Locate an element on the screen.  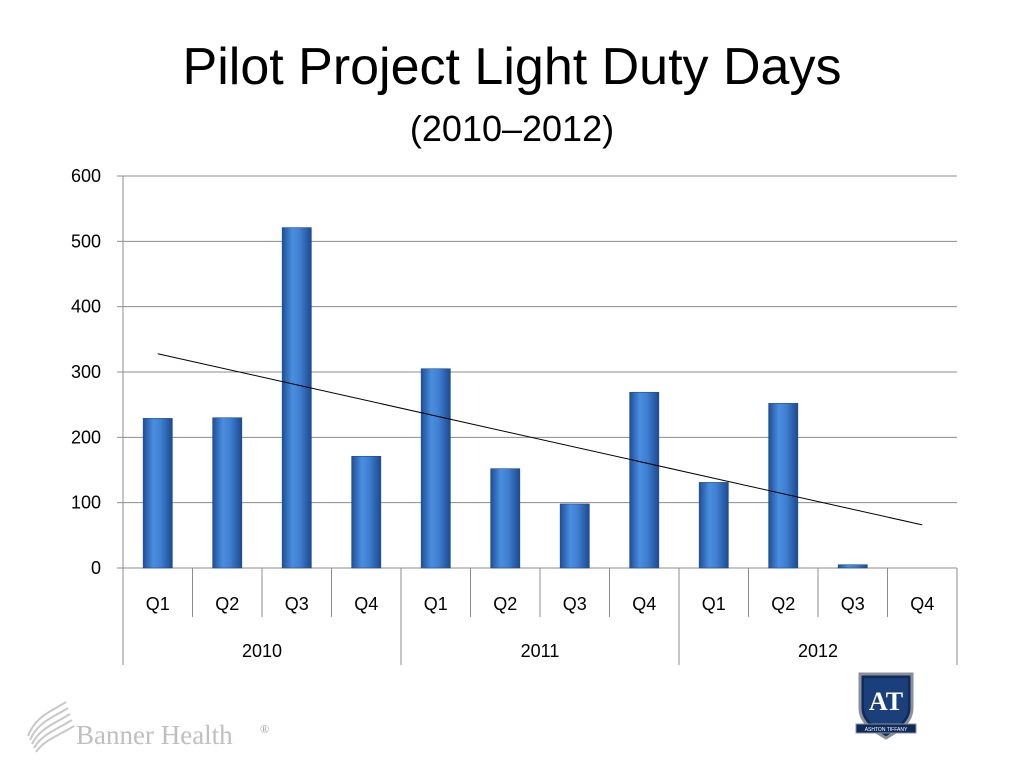
shield-caption: ASHTON TIFFANY is located at coordinates (886, 730).